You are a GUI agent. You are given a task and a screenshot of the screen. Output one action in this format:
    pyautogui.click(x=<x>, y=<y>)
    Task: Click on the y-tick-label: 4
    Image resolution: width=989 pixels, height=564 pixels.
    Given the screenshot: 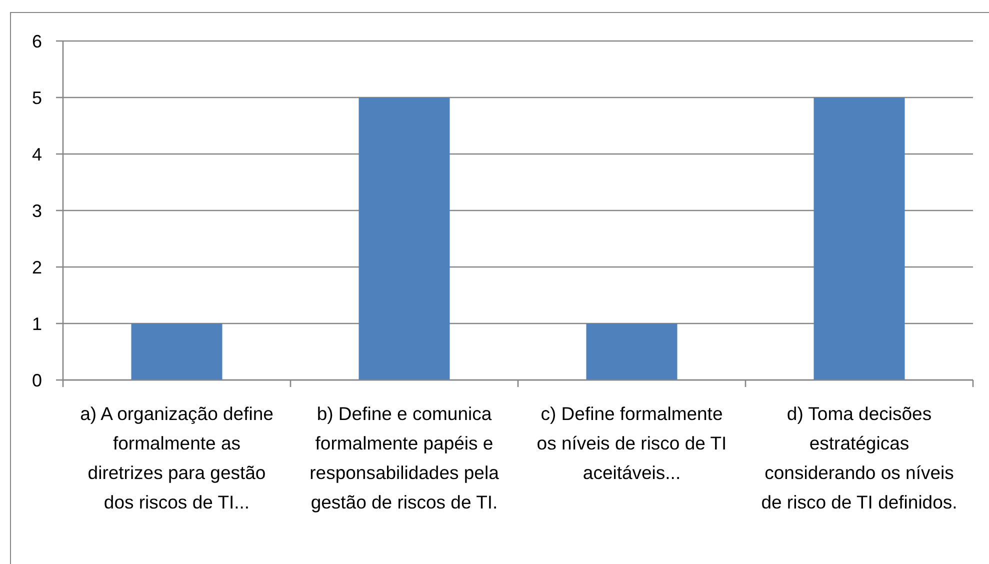 What is the action you would take?
    pyautogui.click(x=37, y=154)
    